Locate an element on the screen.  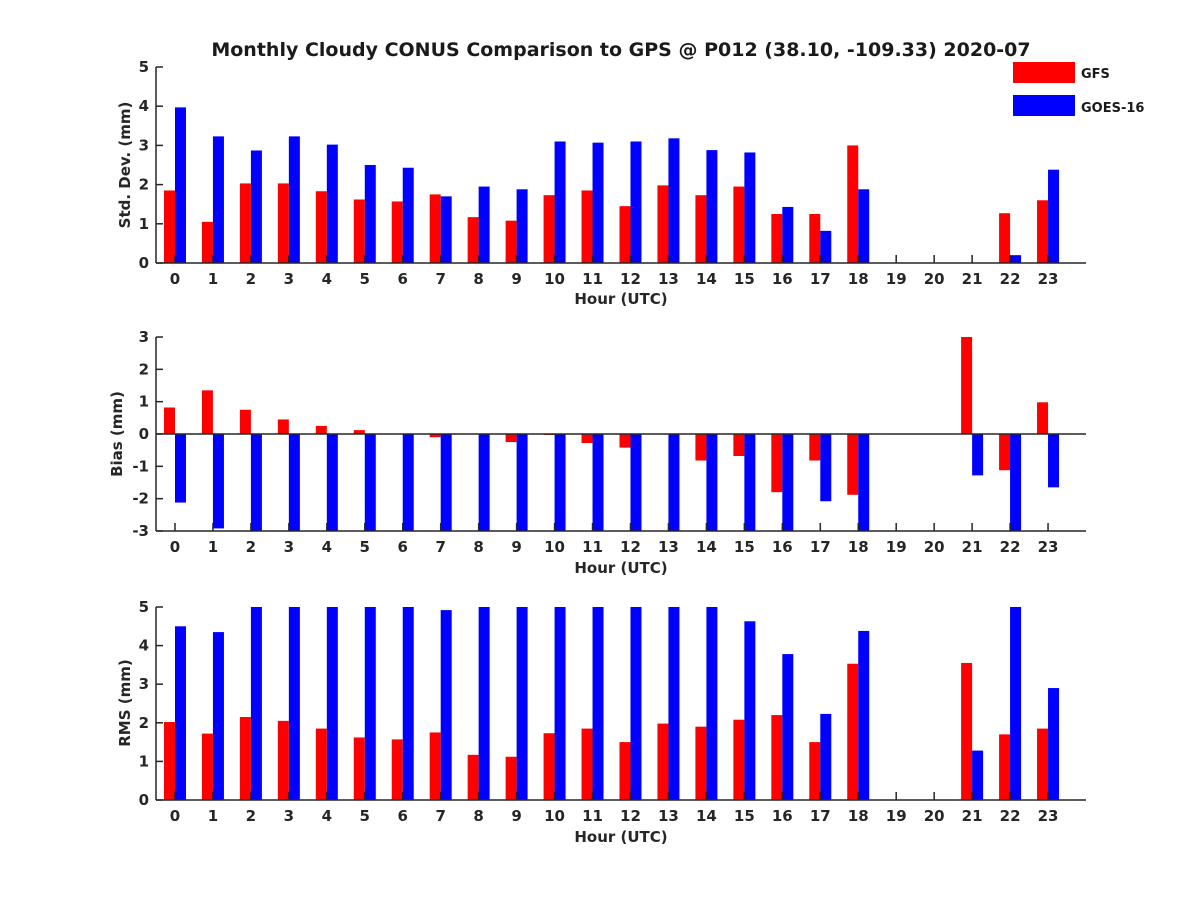
bias-xtick-label: 19 is located at coordinates (896, 547).